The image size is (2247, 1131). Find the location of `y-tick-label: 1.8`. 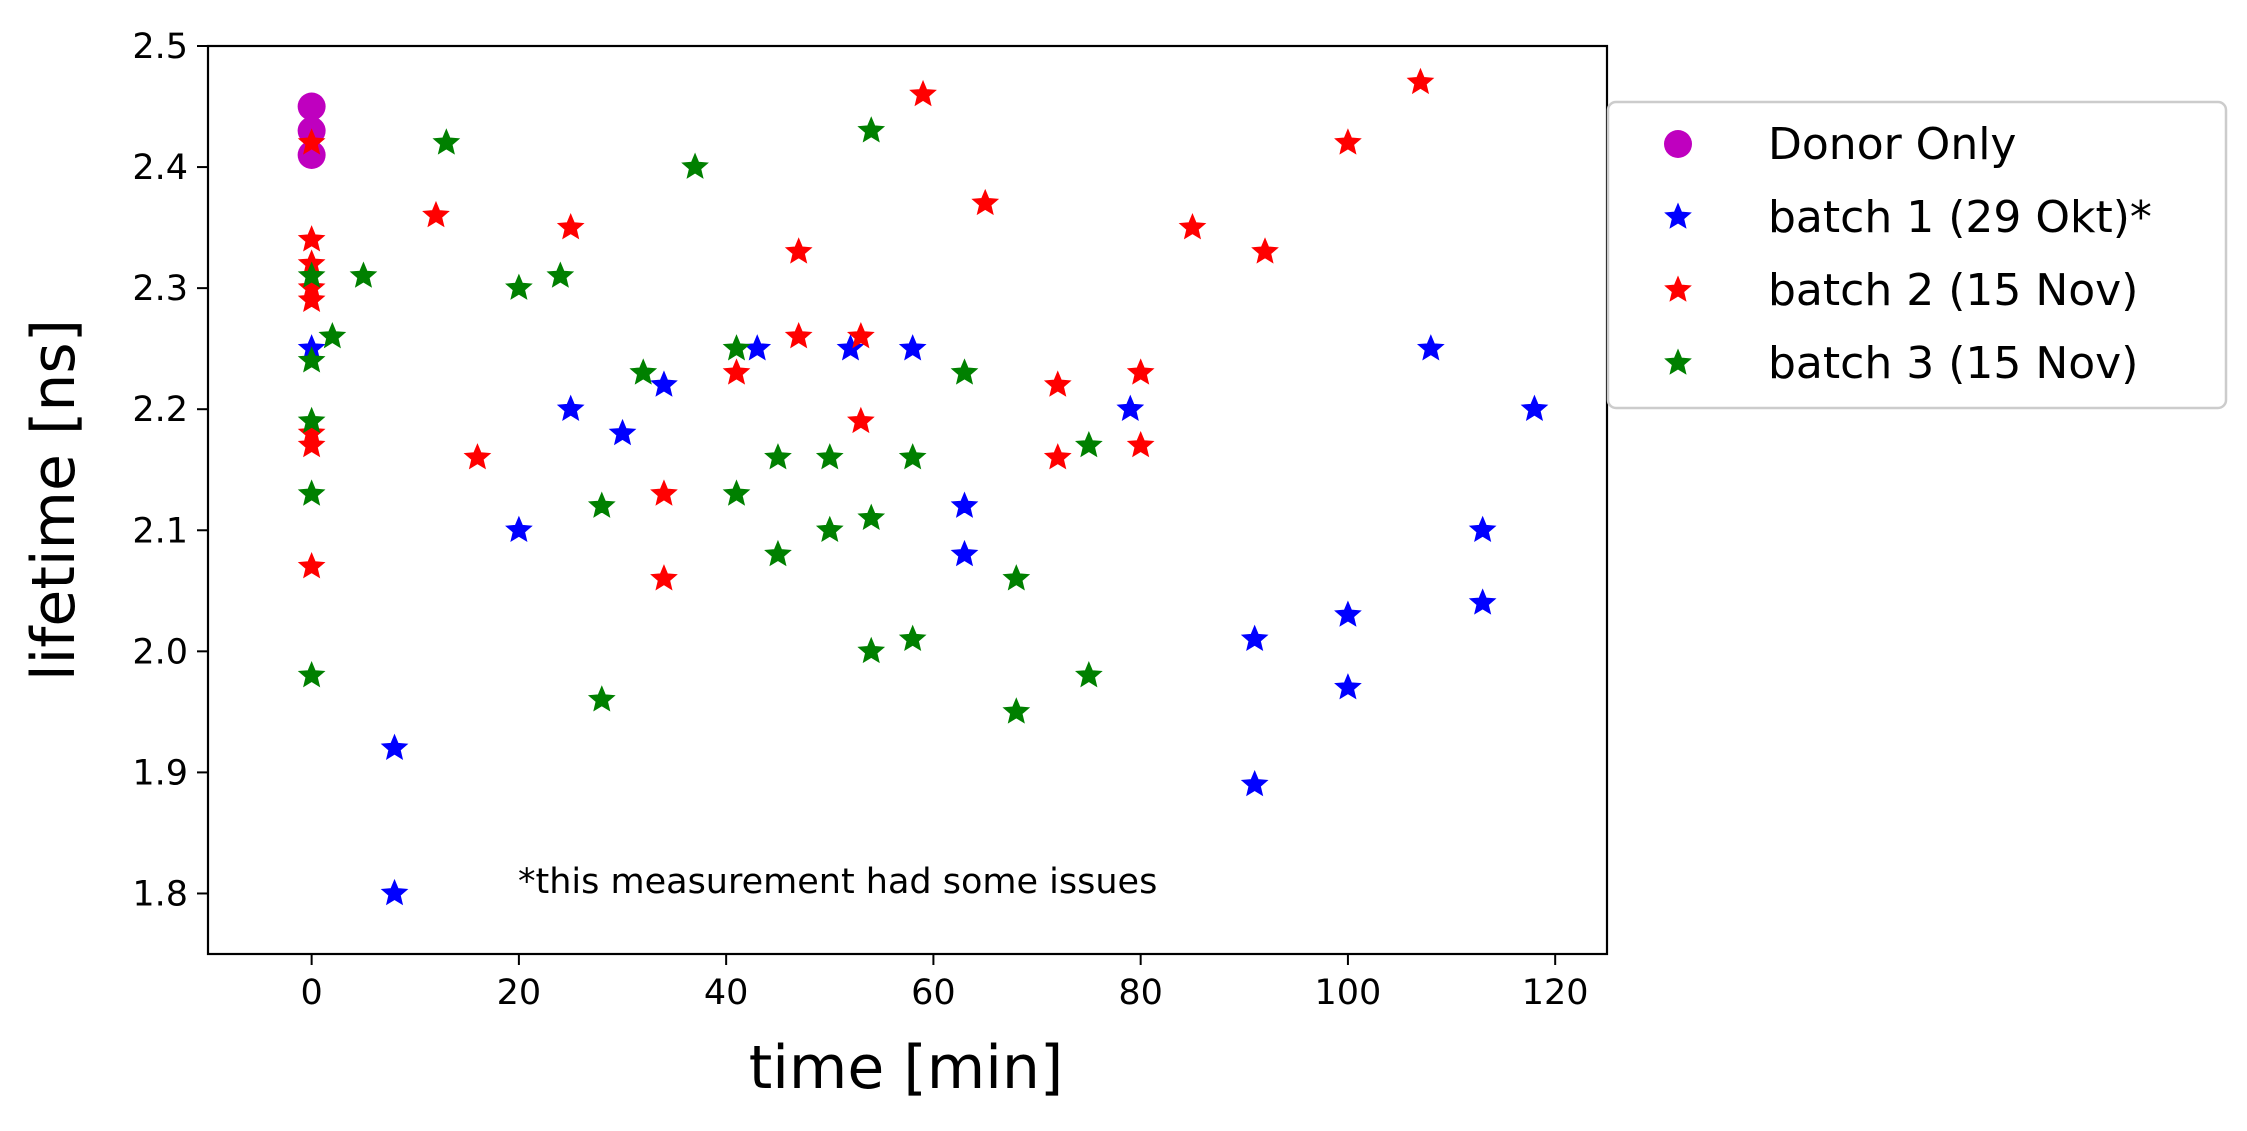

y-tick-label: 1.8 is located at coordinates (160, 894).